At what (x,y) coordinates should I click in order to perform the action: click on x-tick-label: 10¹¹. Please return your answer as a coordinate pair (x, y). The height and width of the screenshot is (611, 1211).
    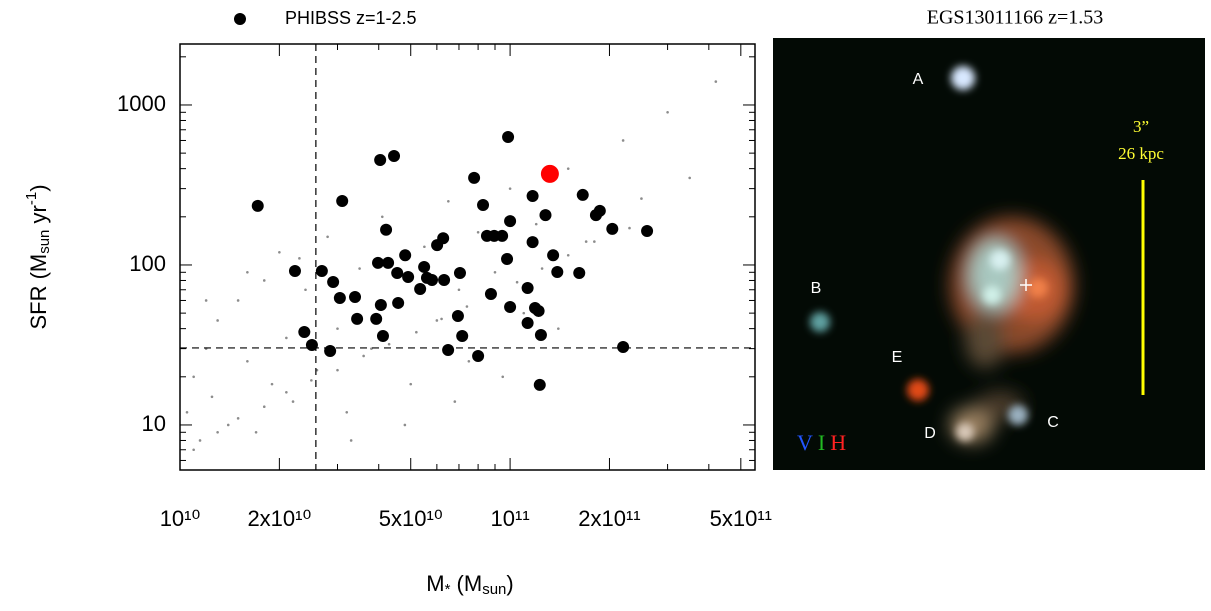
    Looking at the image, I should click on (510, 518).